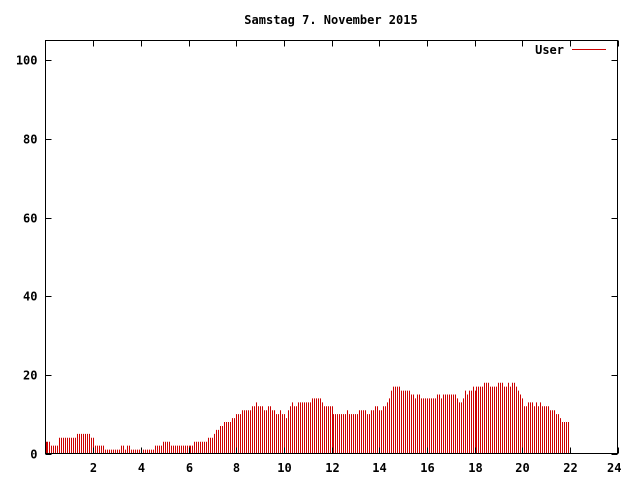 This screenshot has width=640, height=480. Describe the element at coordinates (549, 50) in the screenshot. I see `legend-label-user: User` at that location.